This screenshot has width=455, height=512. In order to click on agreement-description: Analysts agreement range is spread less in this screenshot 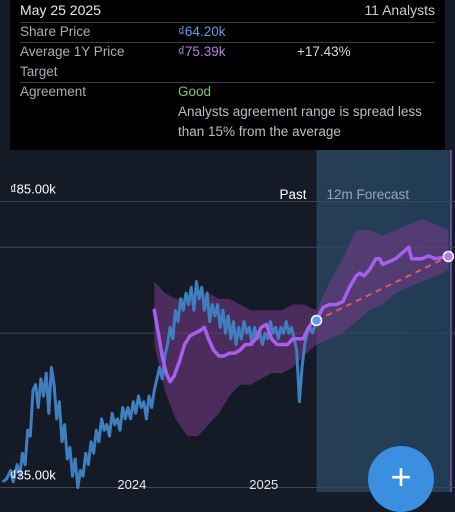, I will do `click(300, 111)`.